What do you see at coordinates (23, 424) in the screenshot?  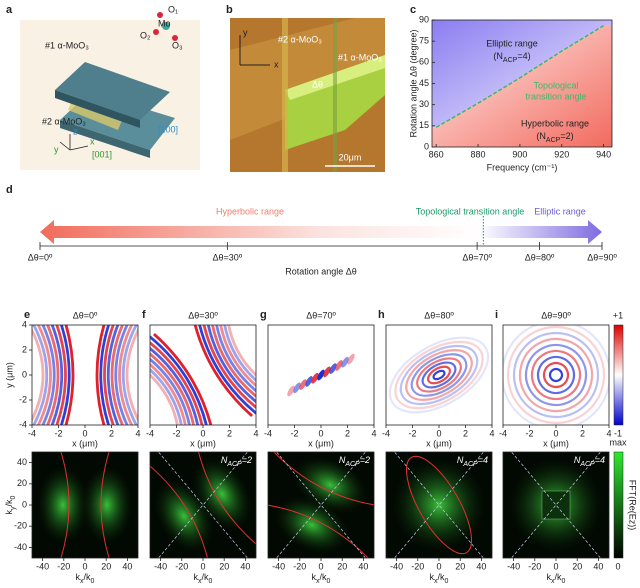 I see `y-tick-label: -4` at bounding box center [23, 424].